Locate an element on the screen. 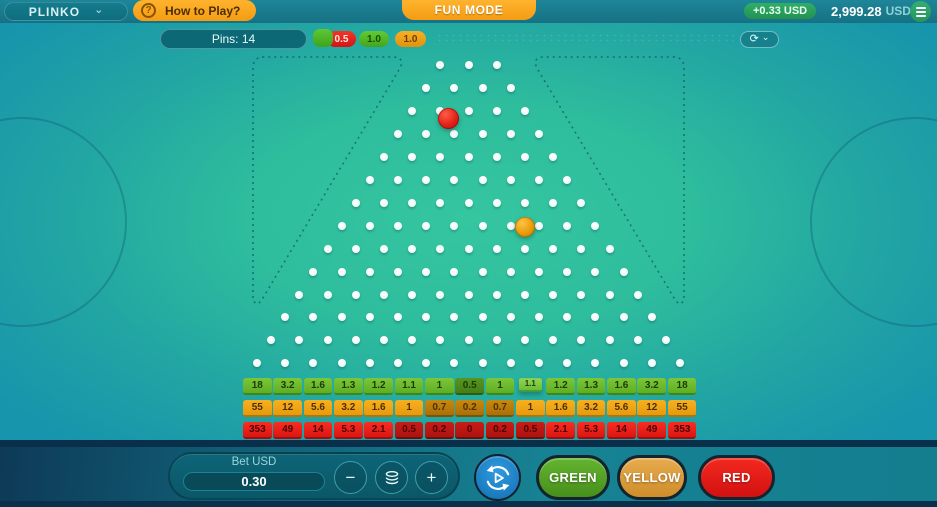  bet-presets-button is located at coordinates (391, 477).